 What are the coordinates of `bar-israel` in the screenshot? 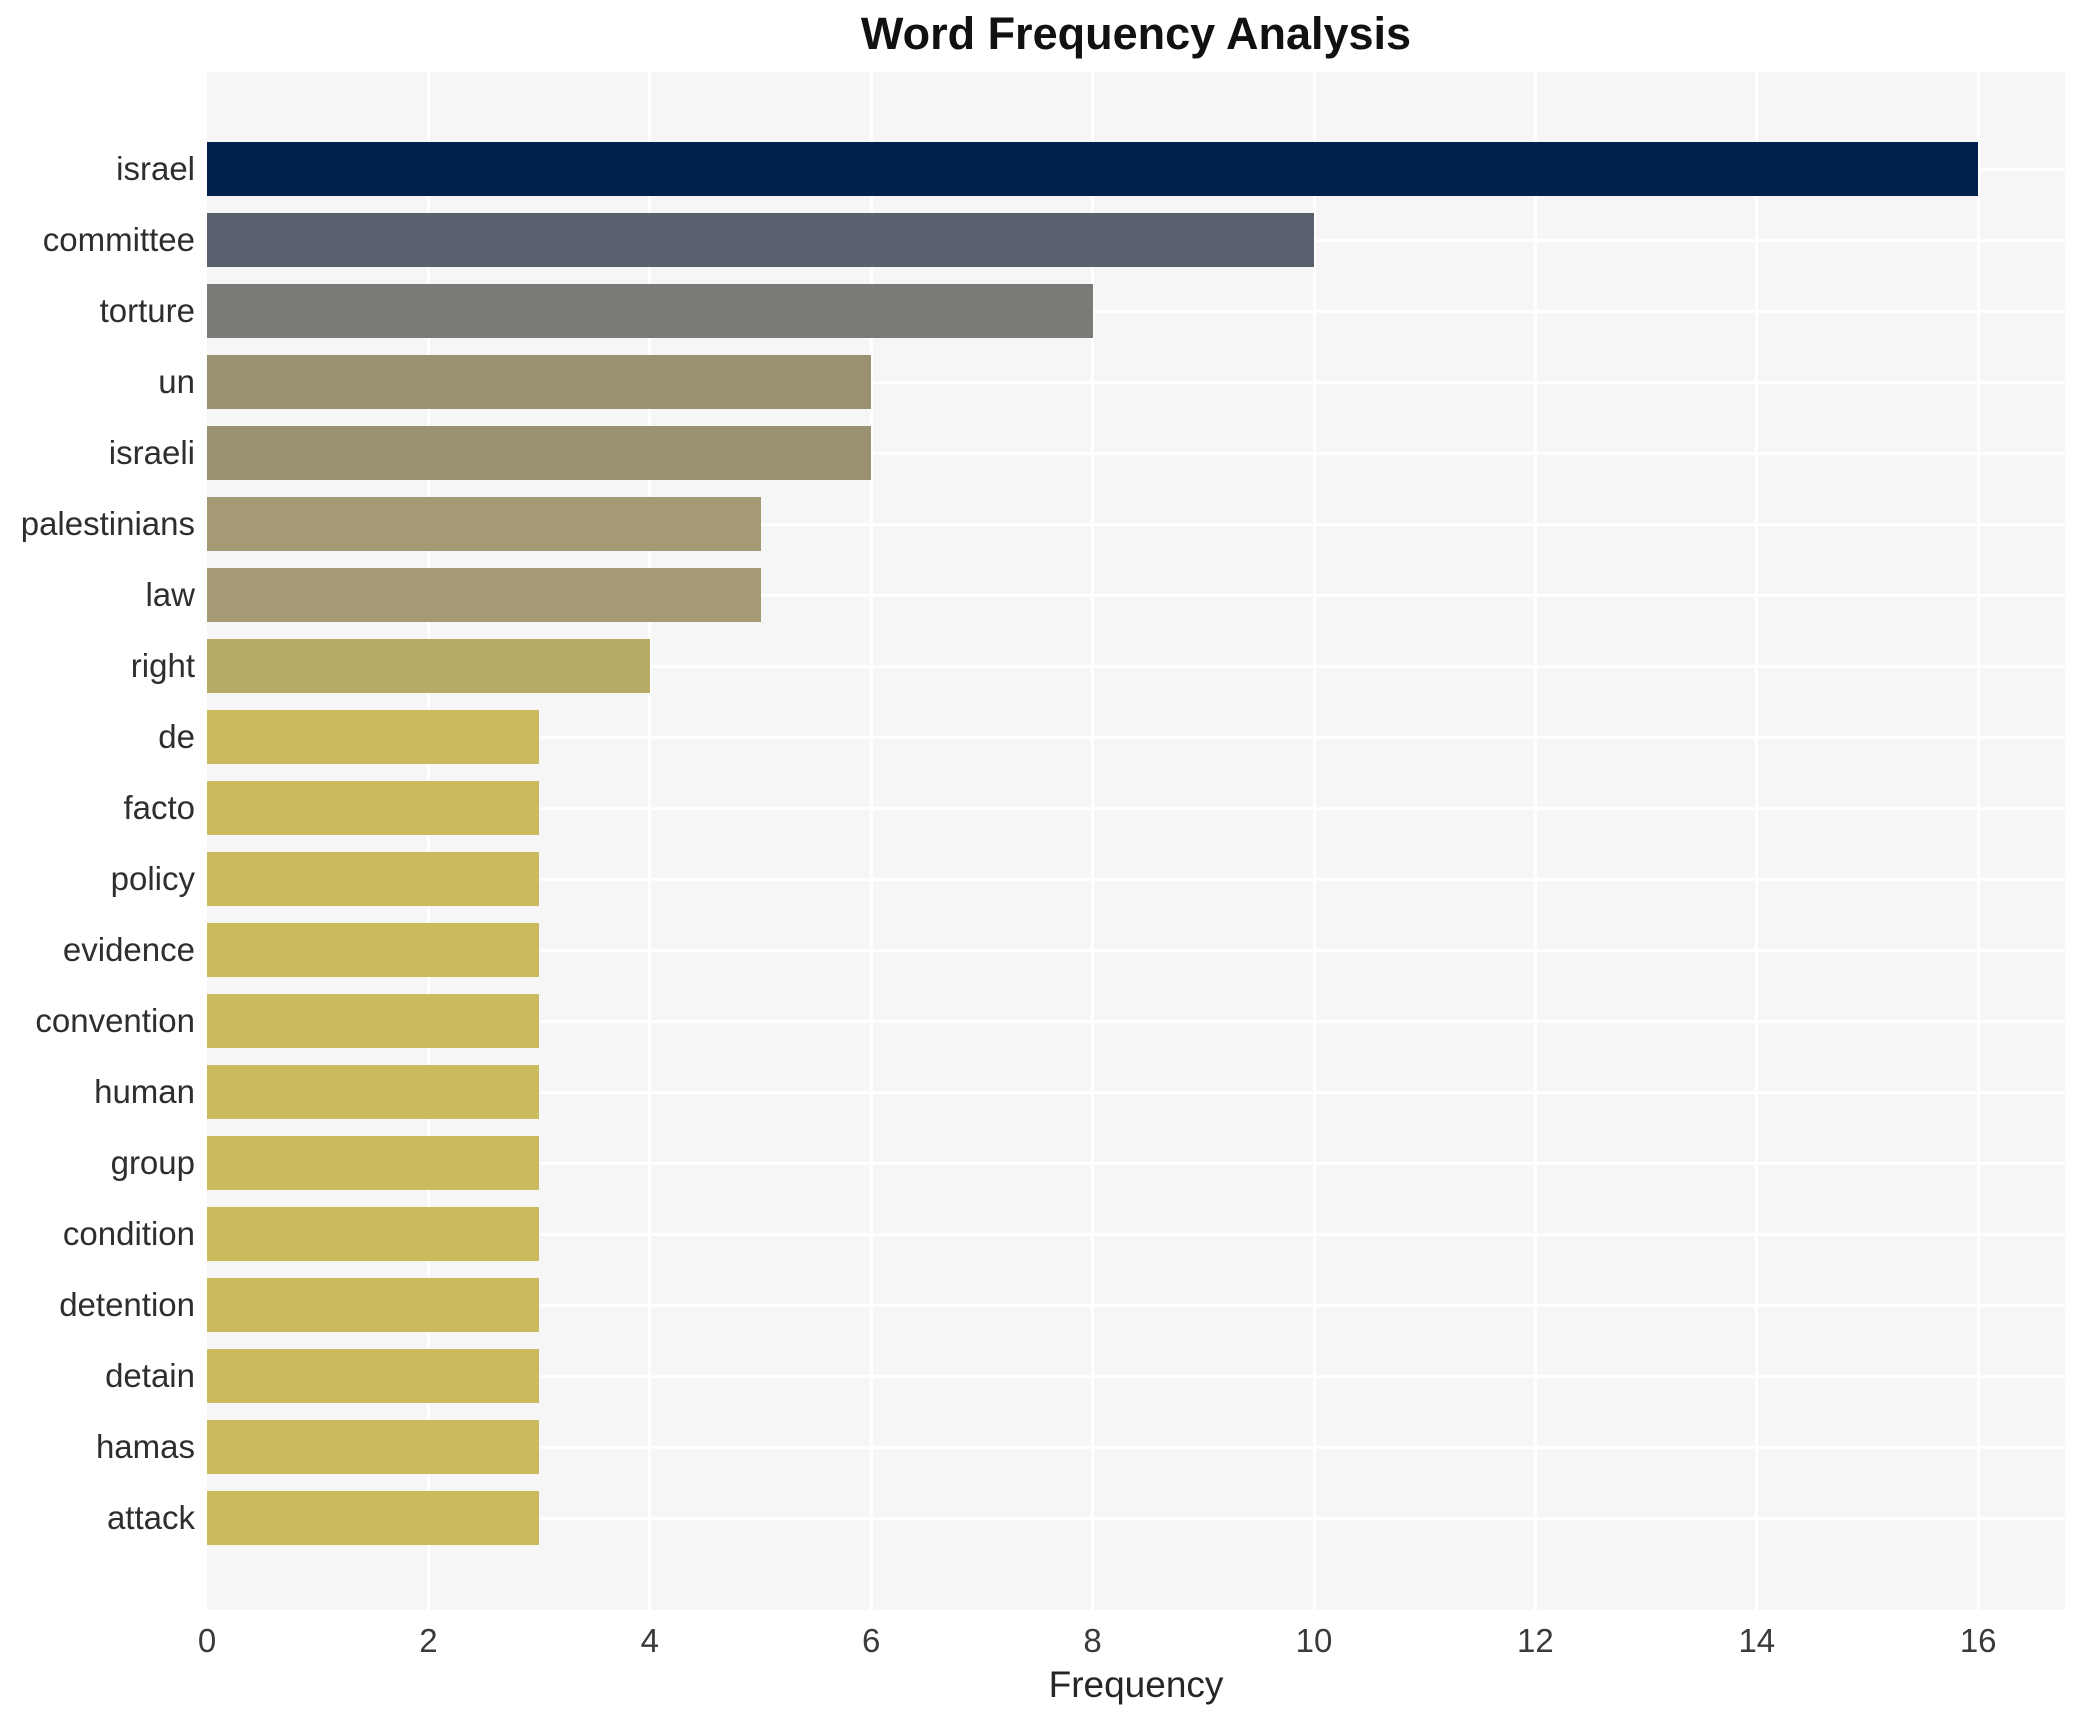 It's located at (1093, 169).